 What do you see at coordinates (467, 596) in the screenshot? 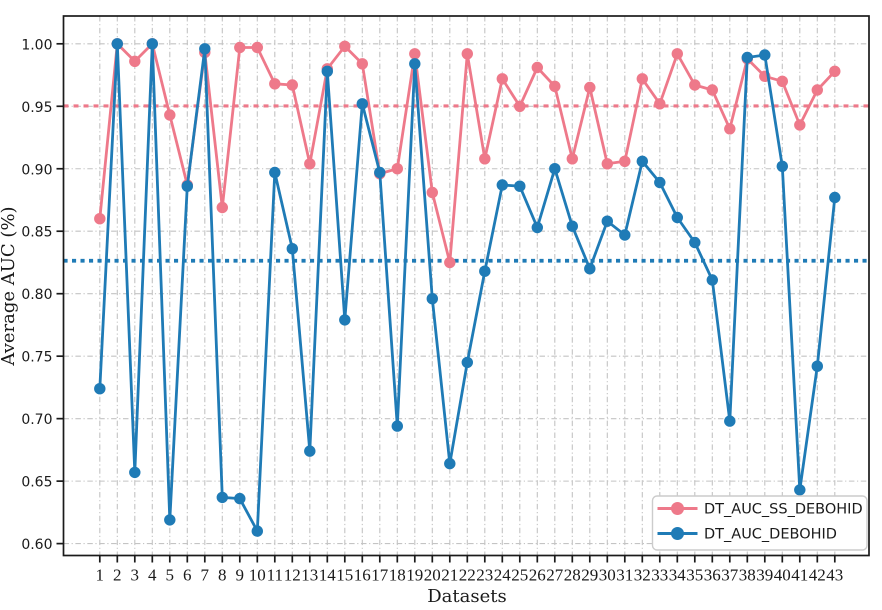
I see `x-axis-label: Datasets` at bounding box center [467, 596].